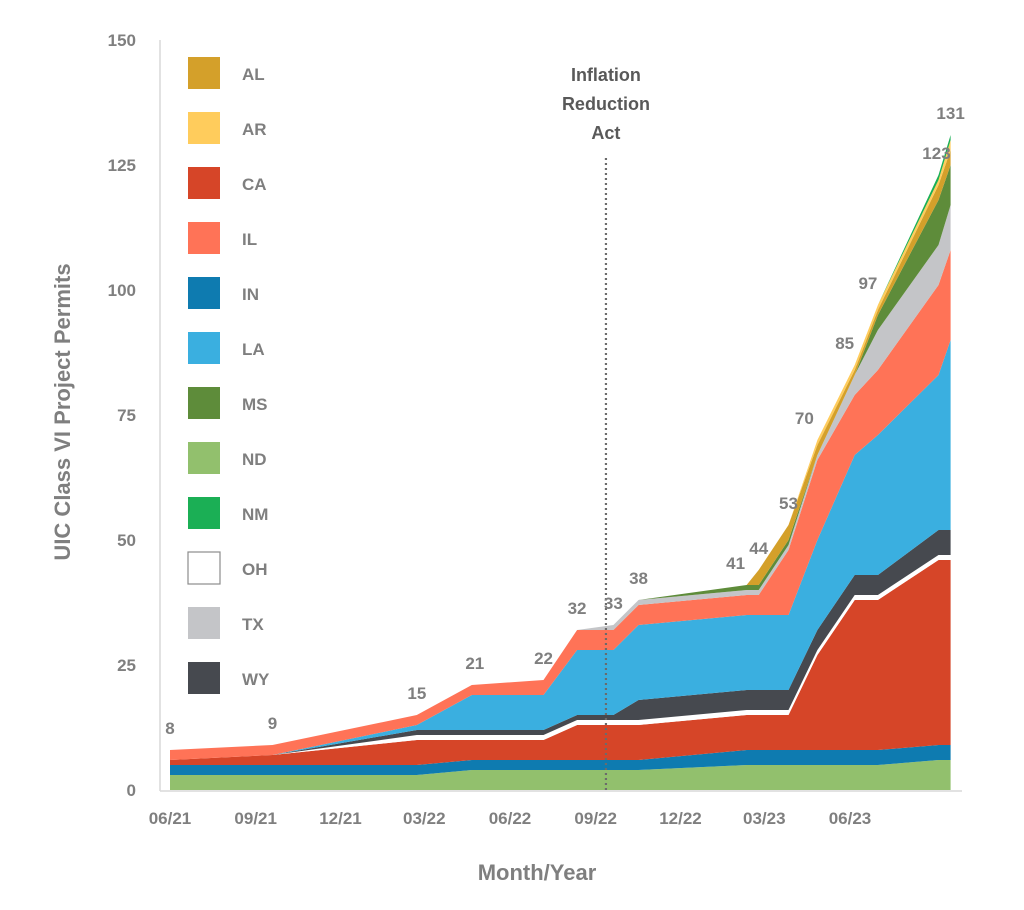 This screenshot has width=1024, height=910. Describe the element at coordinates (229, 678) in the screenshot. I see `legend-item-wy: WY` at that location.